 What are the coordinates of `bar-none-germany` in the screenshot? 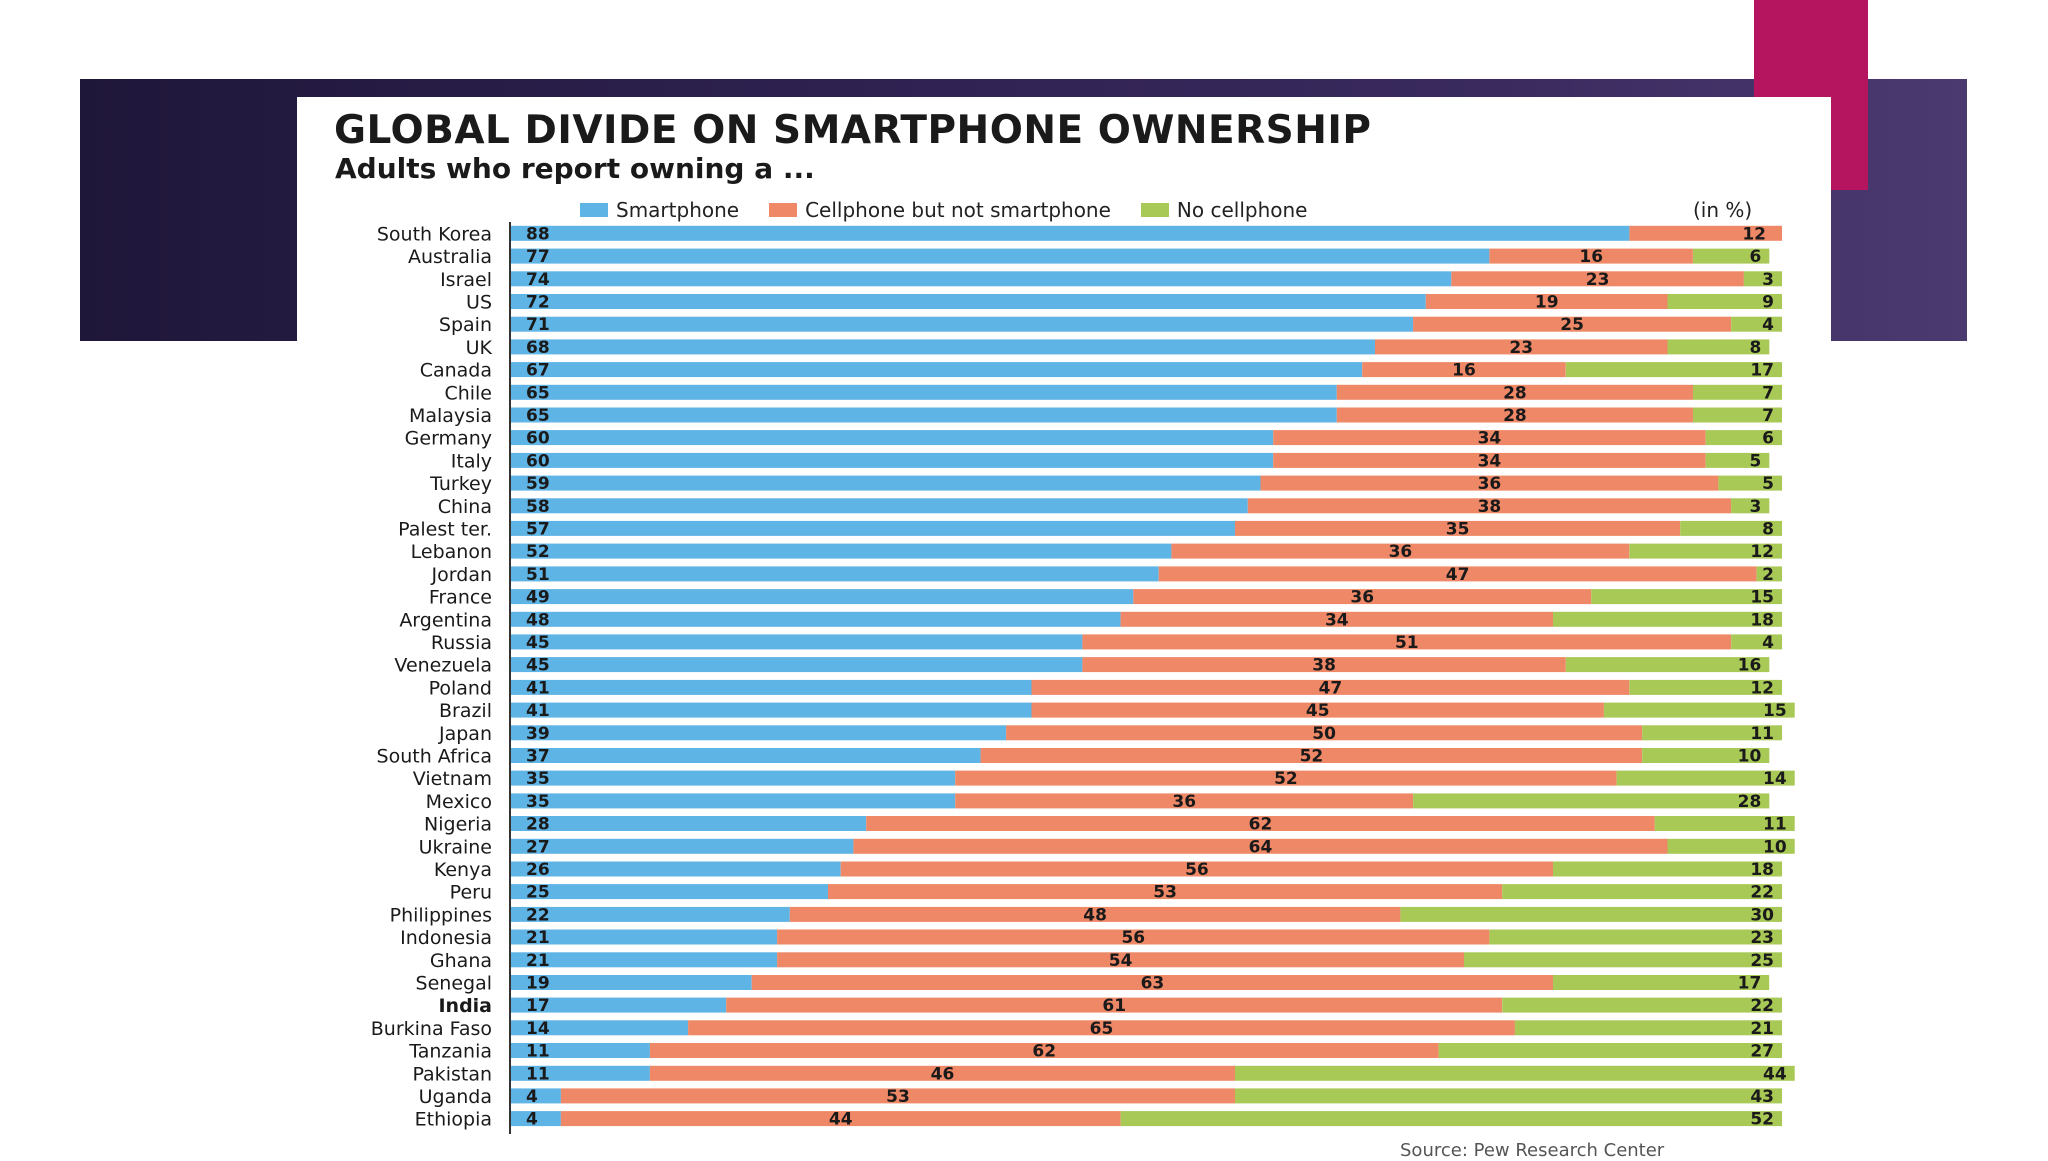 It's located at (1743, 438).